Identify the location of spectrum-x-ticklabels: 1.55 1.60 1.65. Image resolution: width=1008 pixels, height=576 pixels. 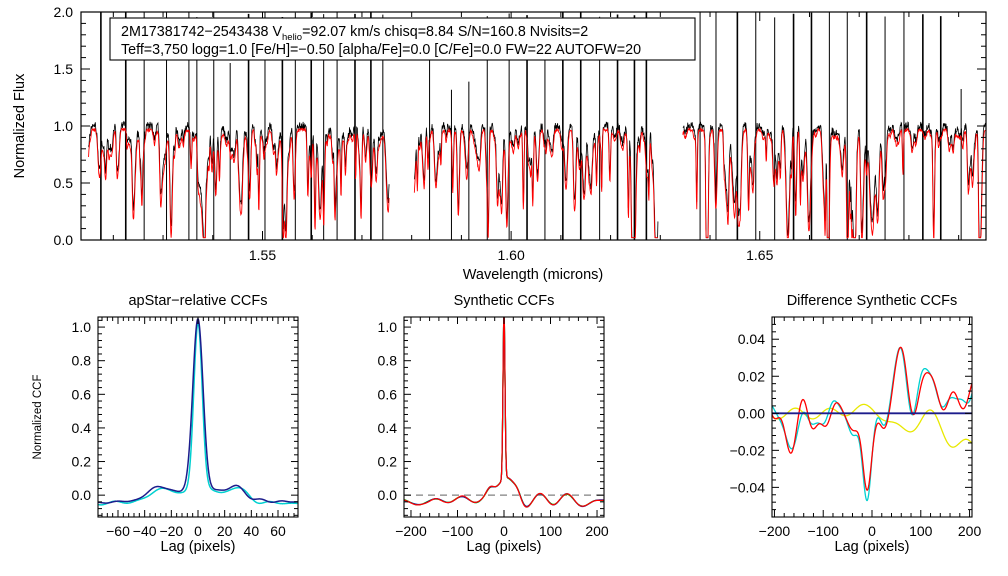
(511, 255).